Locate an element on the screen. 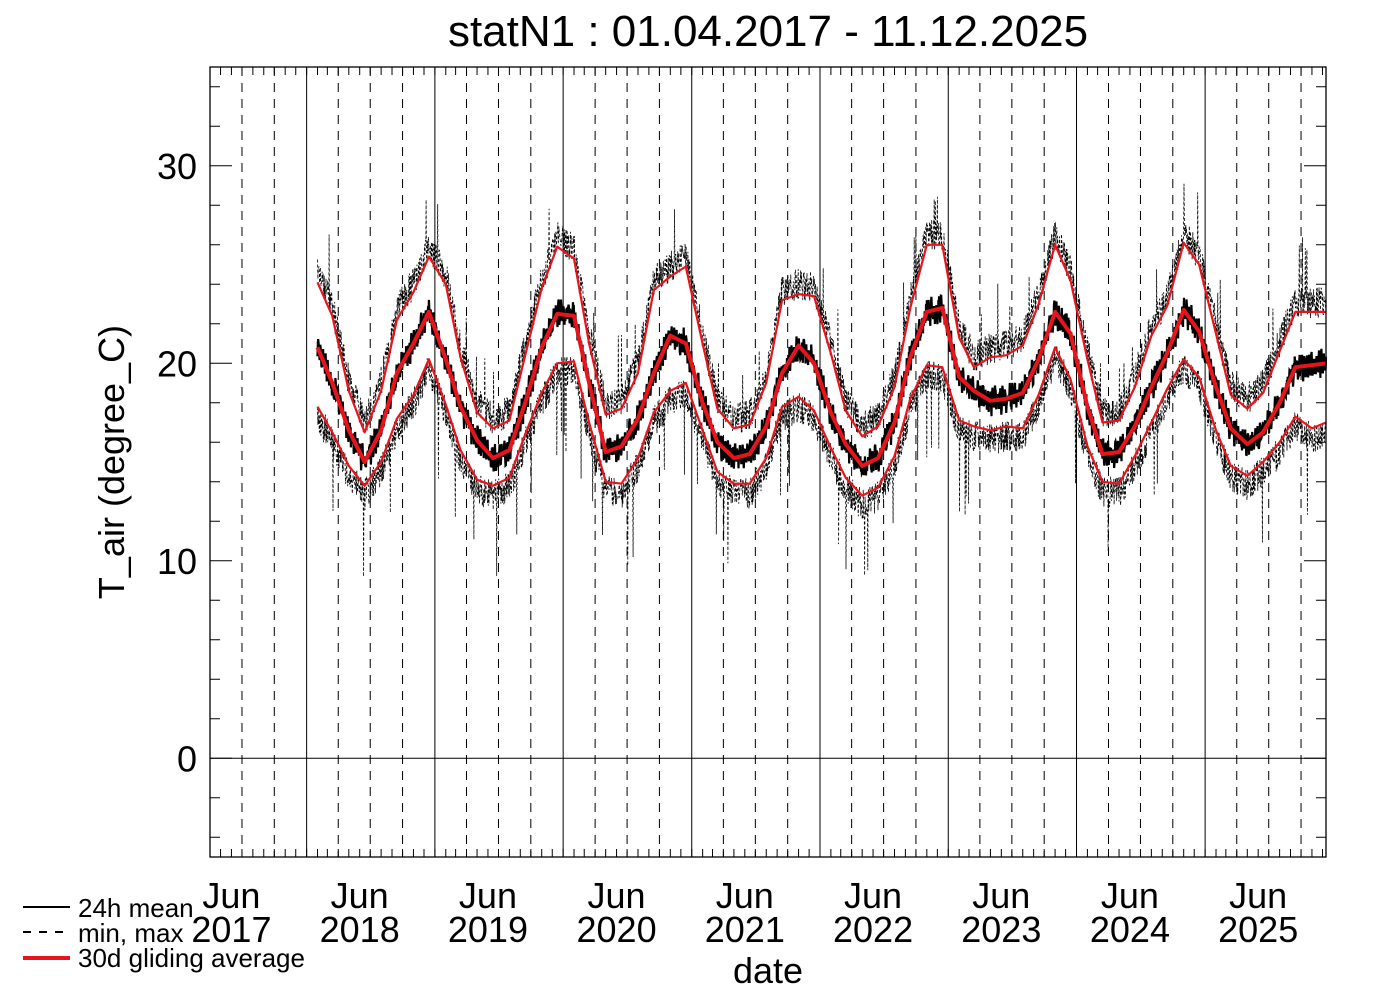 This screenshot has height=992, width=1388. legend-label-30d-average: 30d gliding average is located at coordinates (191, 958).